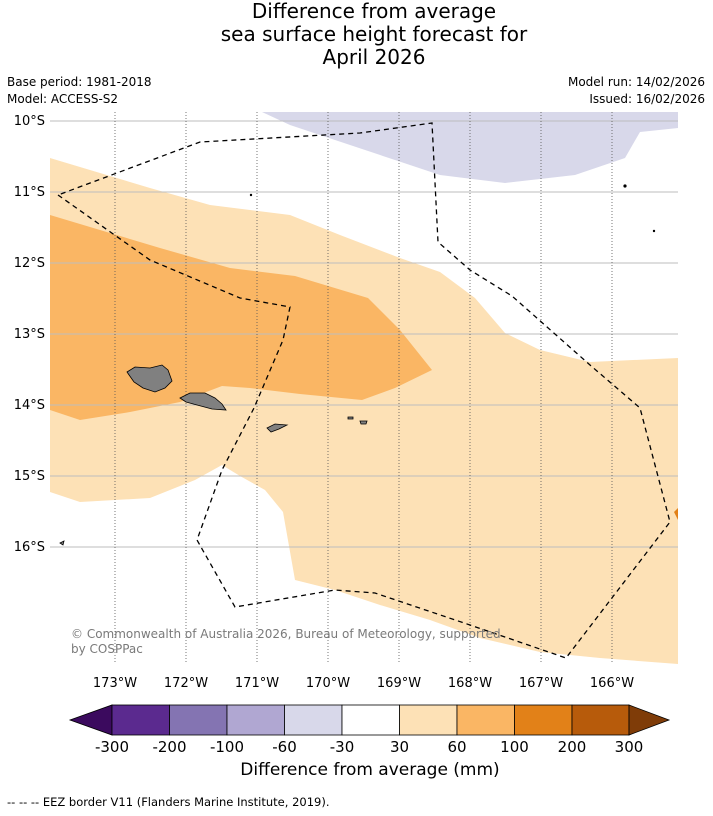 The width and height of the screenshot is (713, 816). I want to click on colorbar-title: Difference from average (mm), so click(370, 770).